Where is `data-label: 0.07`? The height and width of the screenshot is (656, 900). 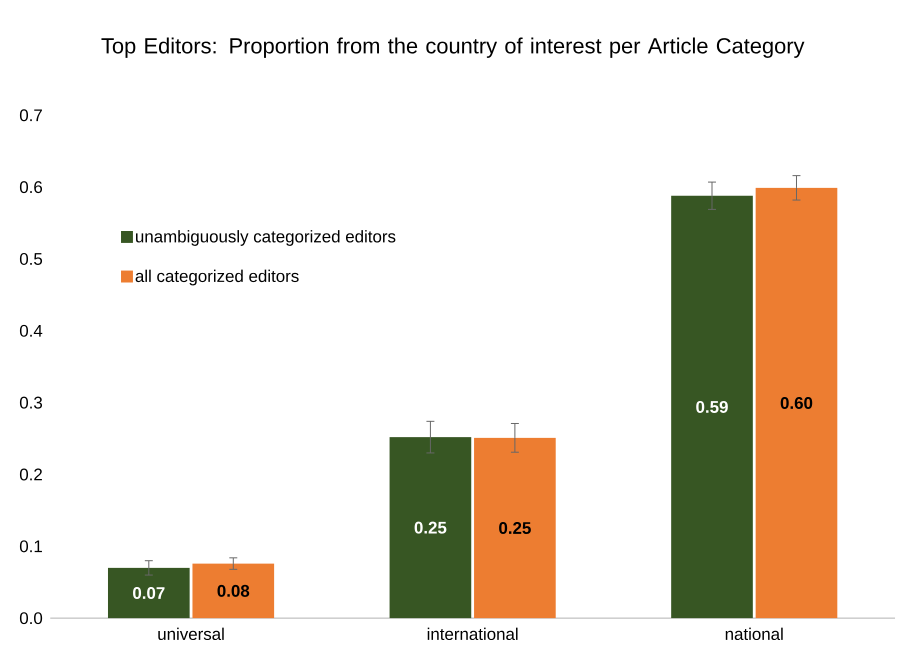 data-label: 0.07 is located at coordinates (149, 593).